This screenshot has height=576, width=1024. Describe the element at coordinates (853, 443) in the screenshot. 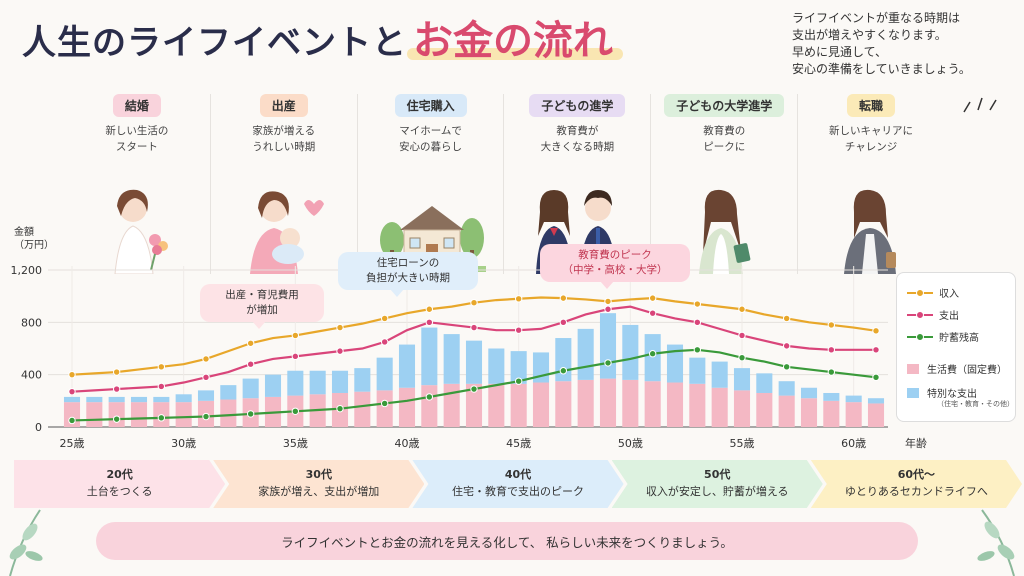

I see `x-tick-label: 60歳` at that location.